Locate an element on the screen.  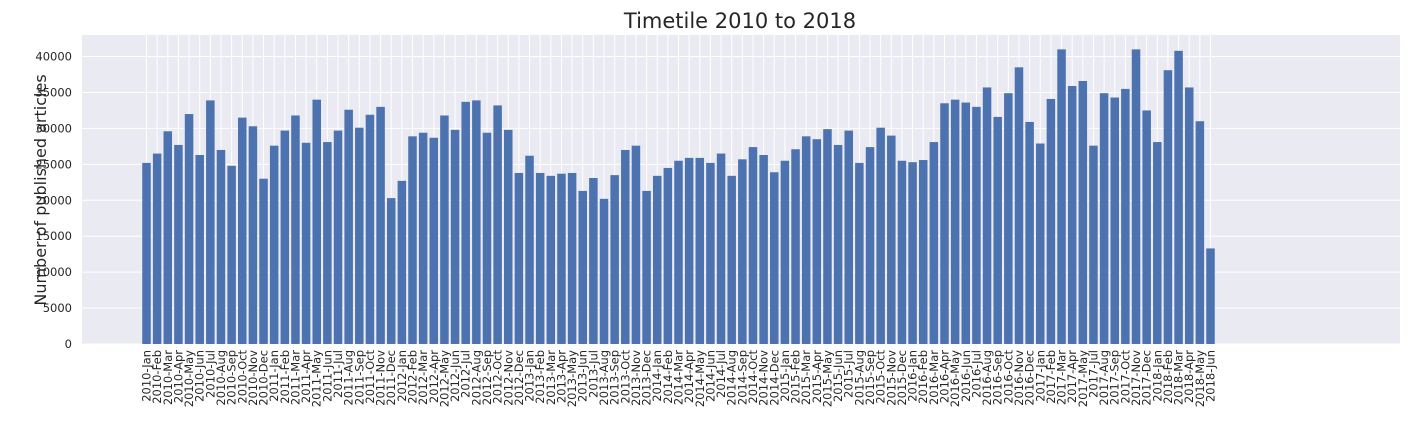
bar-2010-Feb is located at coordinates (157, 248).